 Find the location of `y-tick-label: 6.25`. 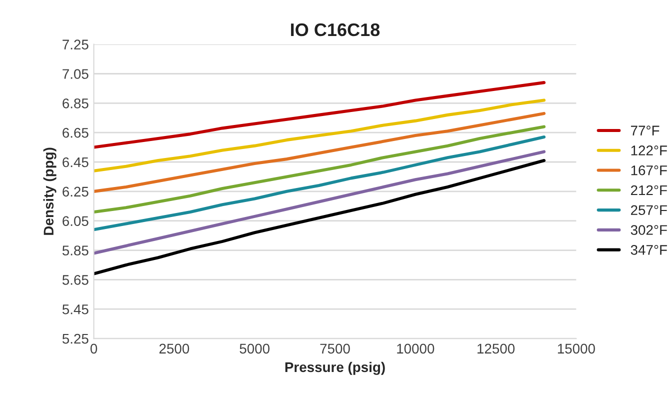

y-tick-label: 6.25 is located at coordinates (75, 191).